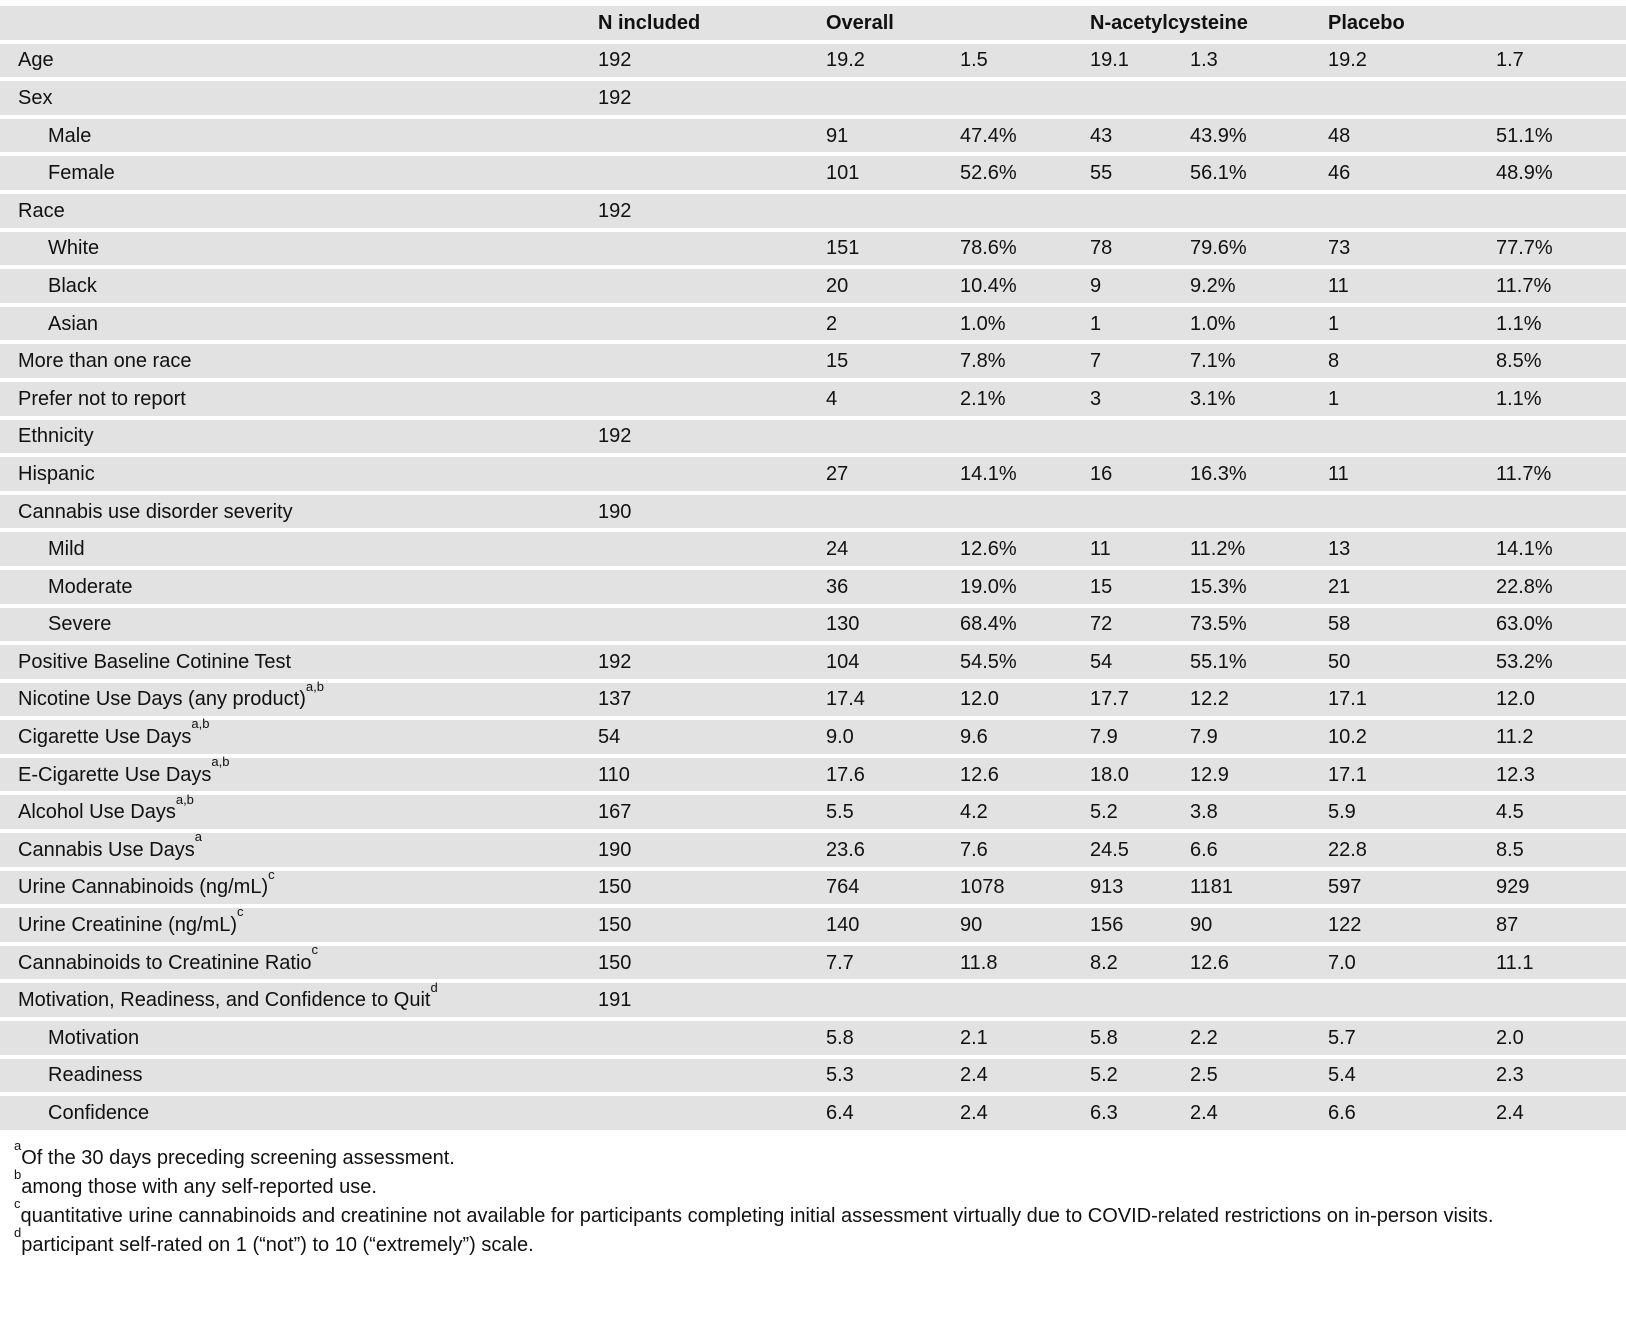 This screenshot has height=1330, width=1626. I want to click on table-row: Mild 24 12.6% 11 11.2% 13 14.1%, so click(813, 549).